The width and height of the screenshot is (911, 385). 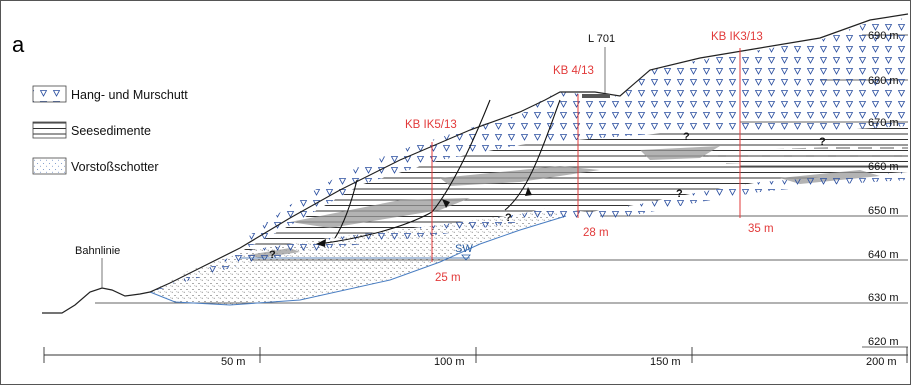 What do you see at coordinates (881, 362) in the screenshot?
I see `distance-tick-label: 200 m` at bounding box center [881, 362].